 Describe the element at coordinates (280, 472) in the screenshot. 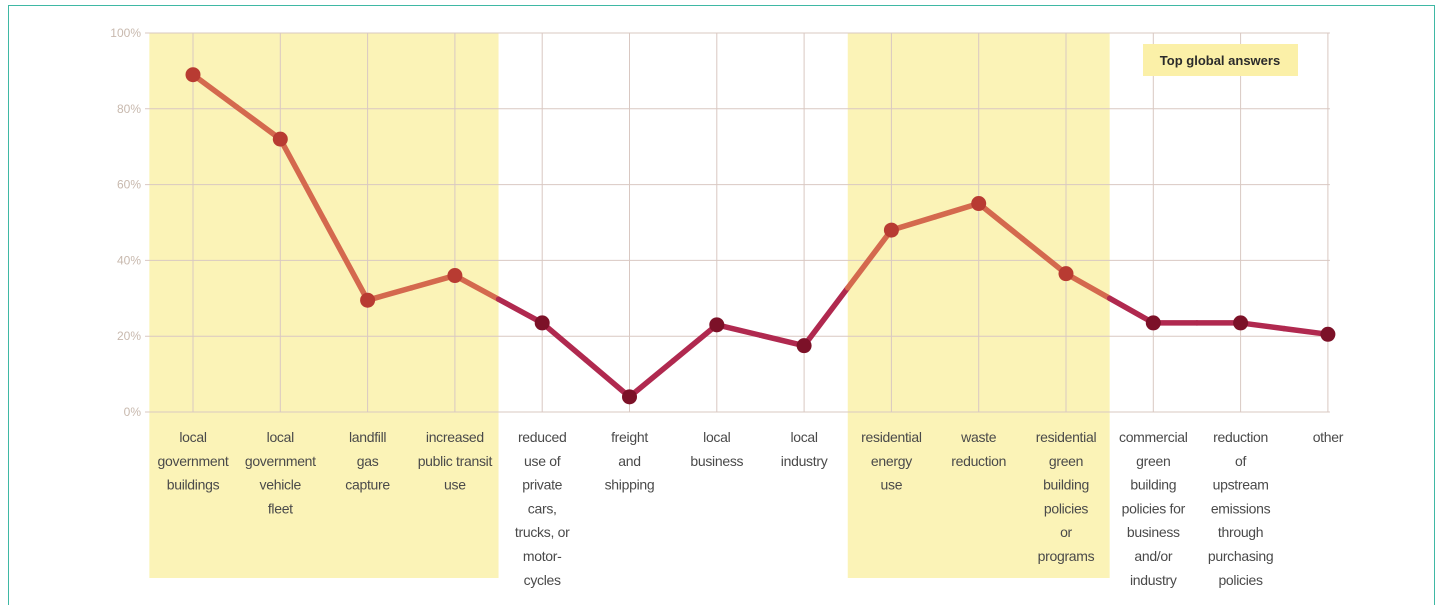

I see `category-label: local government vehicle fleet` at that location.